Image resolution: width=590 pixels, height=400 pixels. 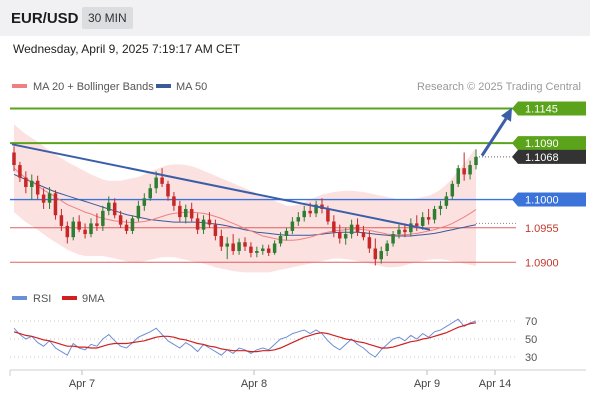 What do you see at coordinates (542, 158) in the screenshot?
I see `level-label-current: 1.1068` at bounding box center [542, 158].